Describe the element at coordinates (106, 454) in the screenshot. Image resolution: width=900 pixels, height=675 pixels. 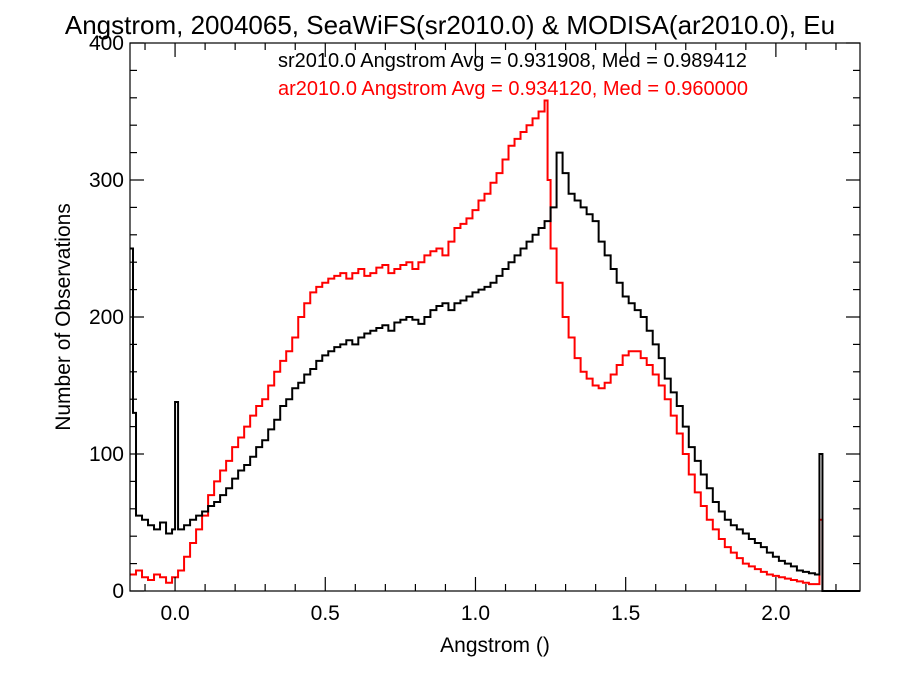
I see `y-tick-label: 100` at that location.